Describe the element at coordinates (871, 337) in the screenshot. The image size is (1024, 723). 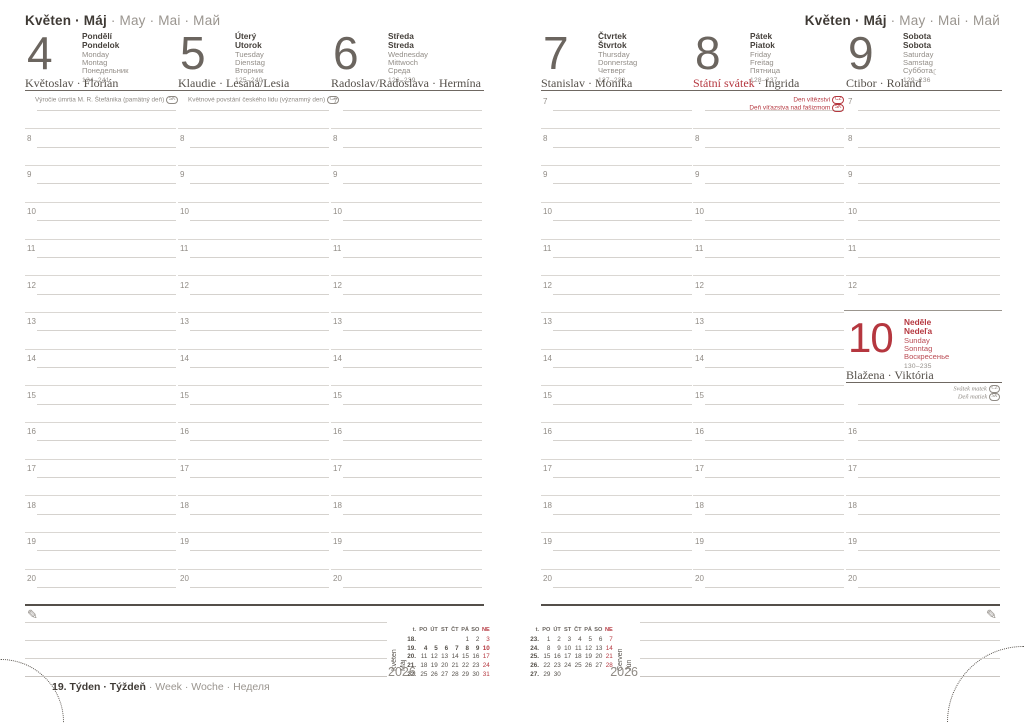
I see `sunday-day-number: 10` at that location.